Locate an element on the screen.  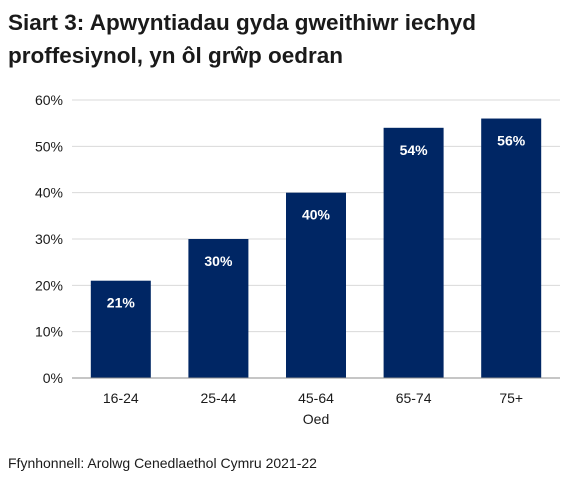
x-tick-label: 65-74 is located at coordinates (414, 398).